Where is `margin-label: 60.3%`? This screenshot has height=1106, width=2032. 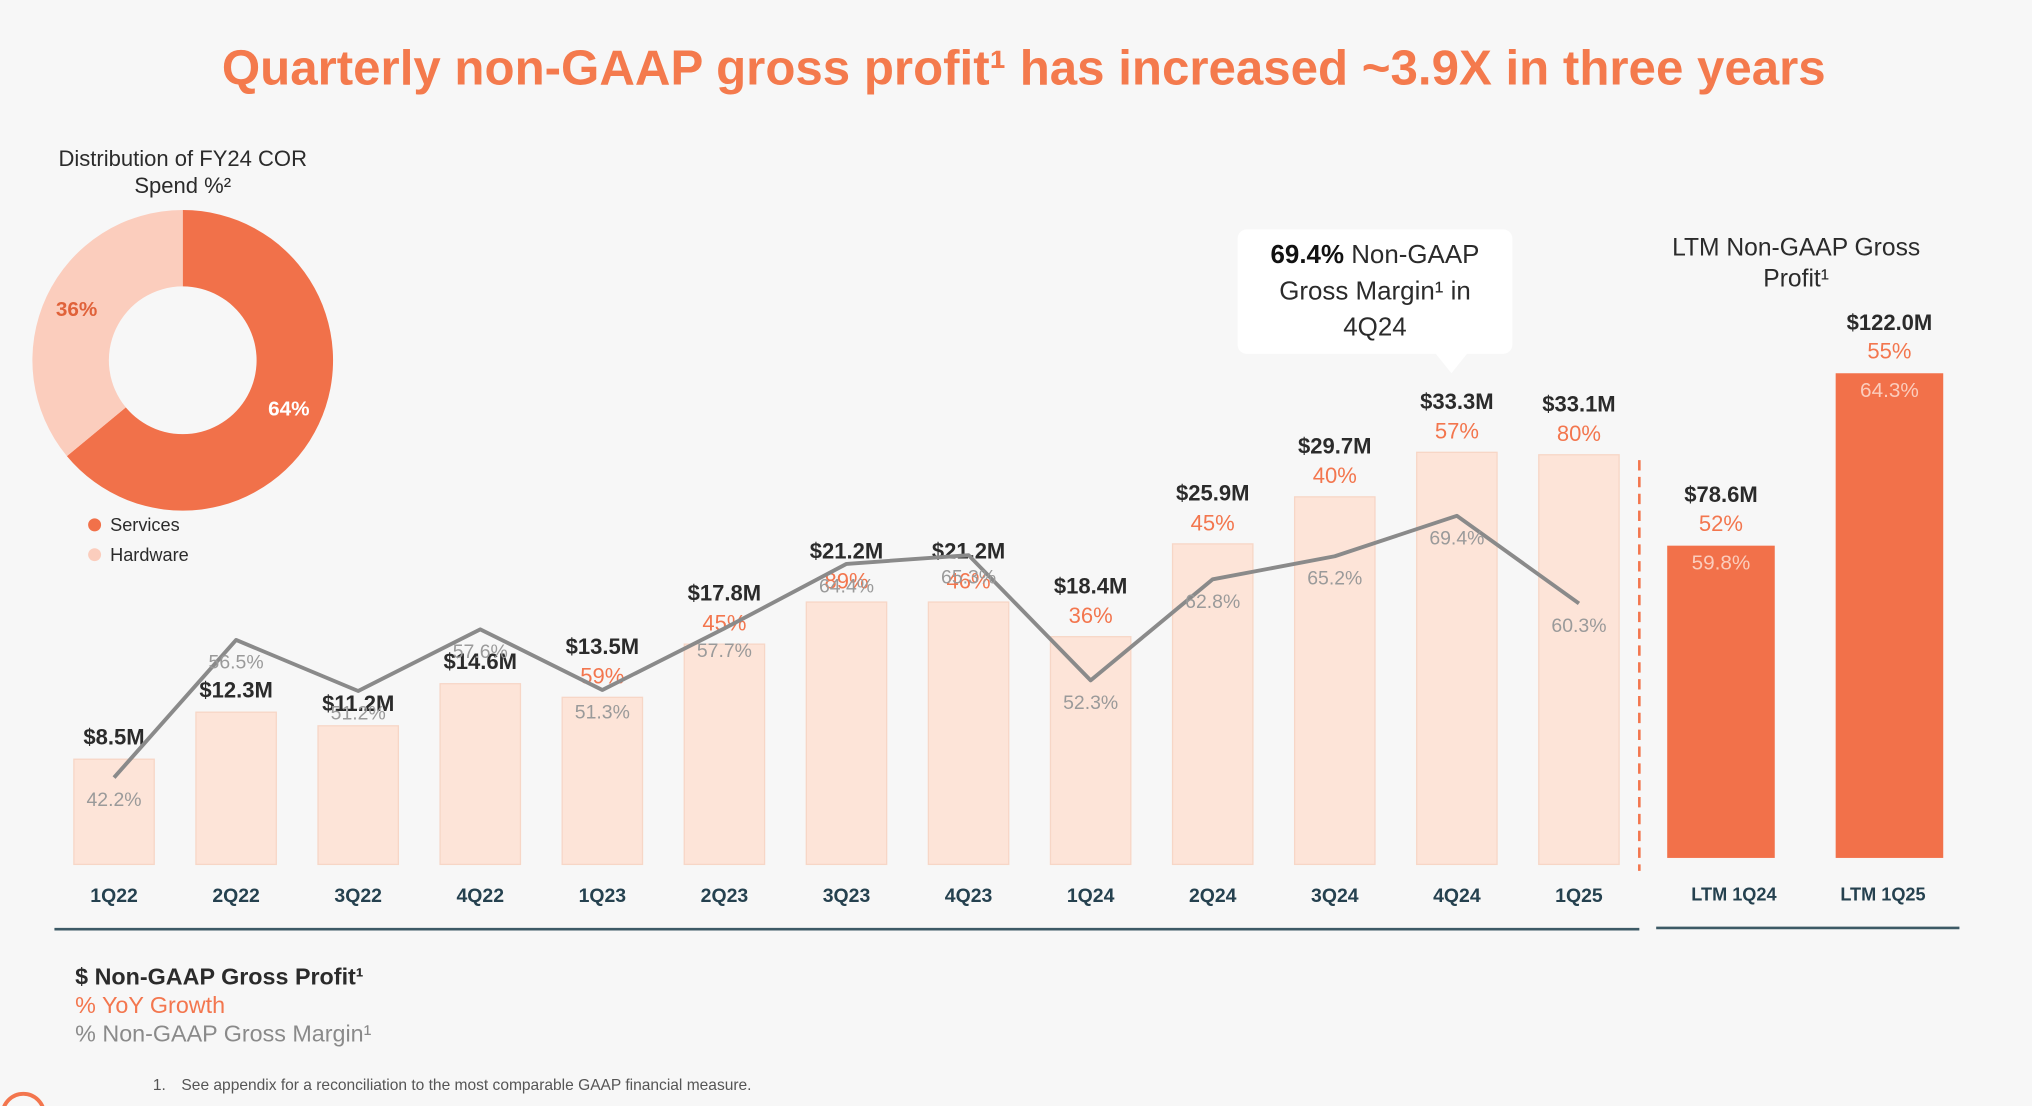 margin-label: 60.3% is located at coordinates (1578, 626).